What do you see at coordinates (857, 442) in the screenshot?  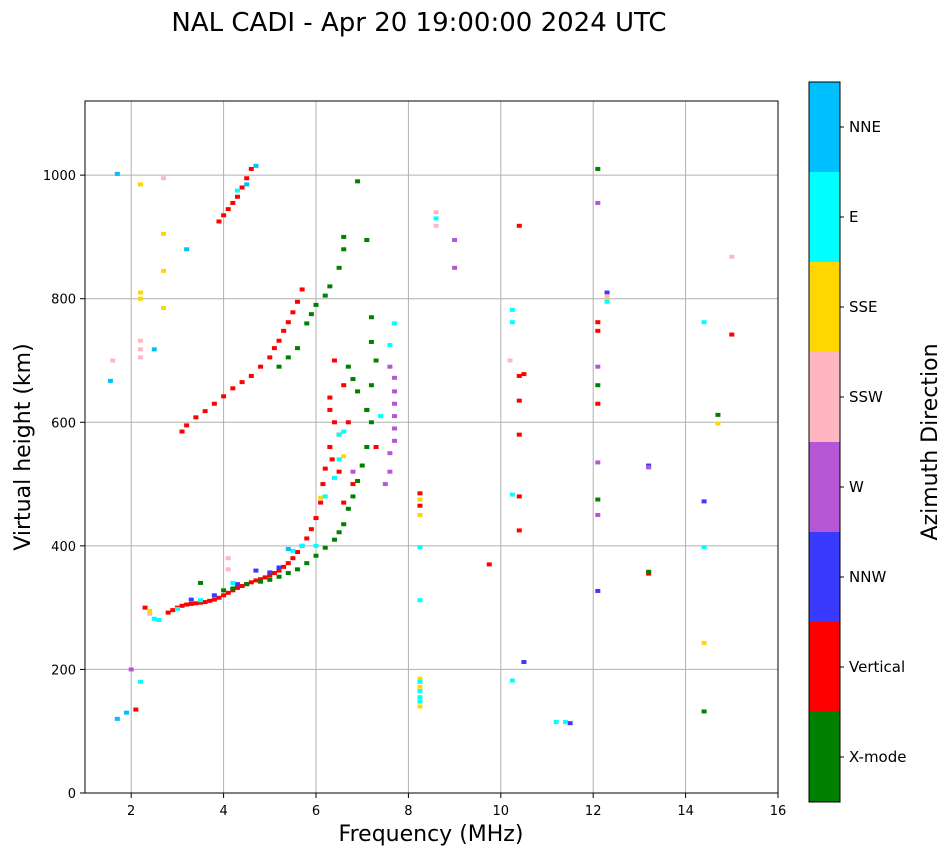 I see `colorbar: X-mode Vertical NNW W SSW SSE E NNE` at bounding box center [857, 442].